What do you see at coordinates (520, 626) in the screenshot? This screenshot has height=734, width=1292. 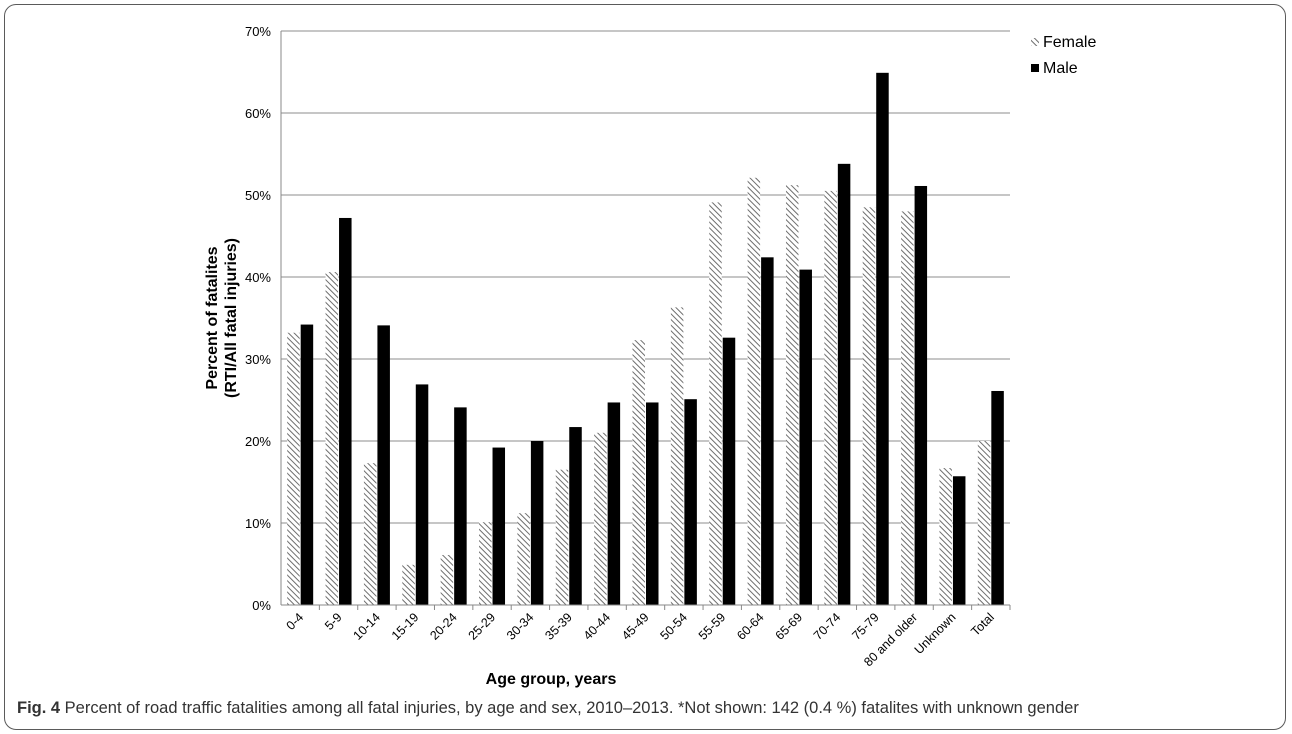 I see `x-tick-label: 30-34` at bounding box center [520, 626].